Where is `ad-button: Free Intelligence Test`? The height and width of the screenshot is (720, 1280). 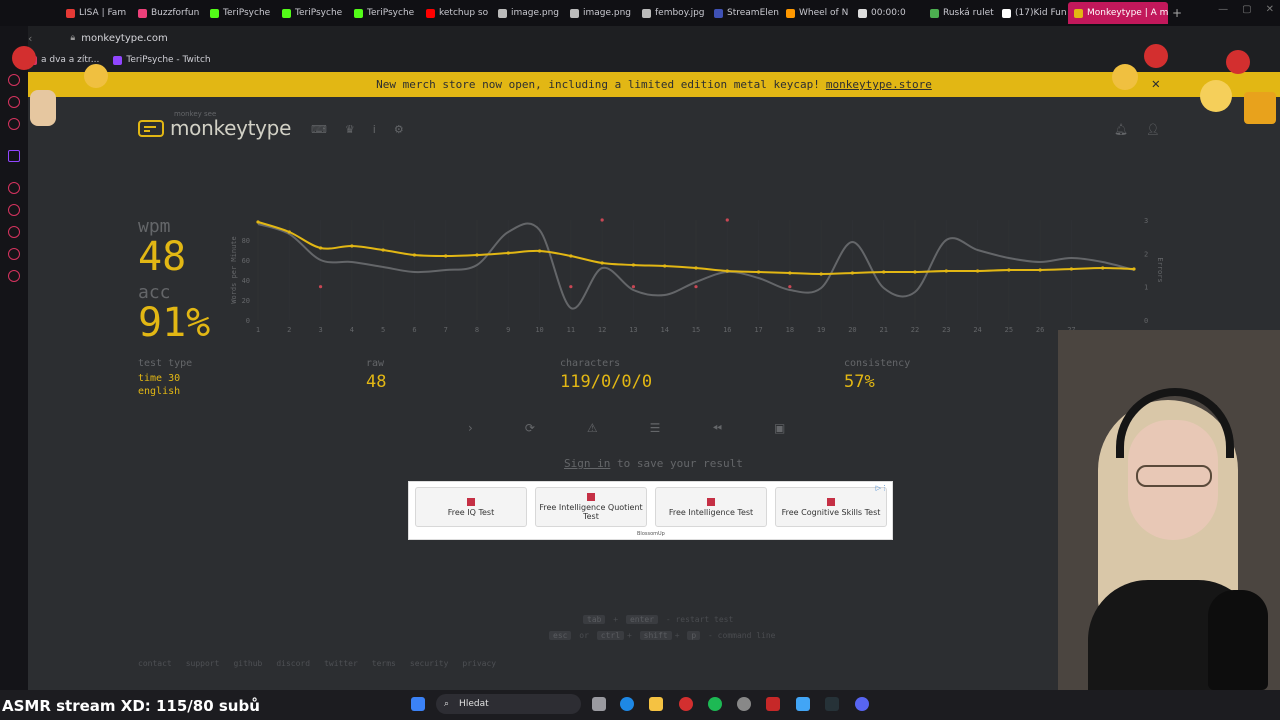 ad-button: Free Intelligence Test is located at coordinates (711, 507).